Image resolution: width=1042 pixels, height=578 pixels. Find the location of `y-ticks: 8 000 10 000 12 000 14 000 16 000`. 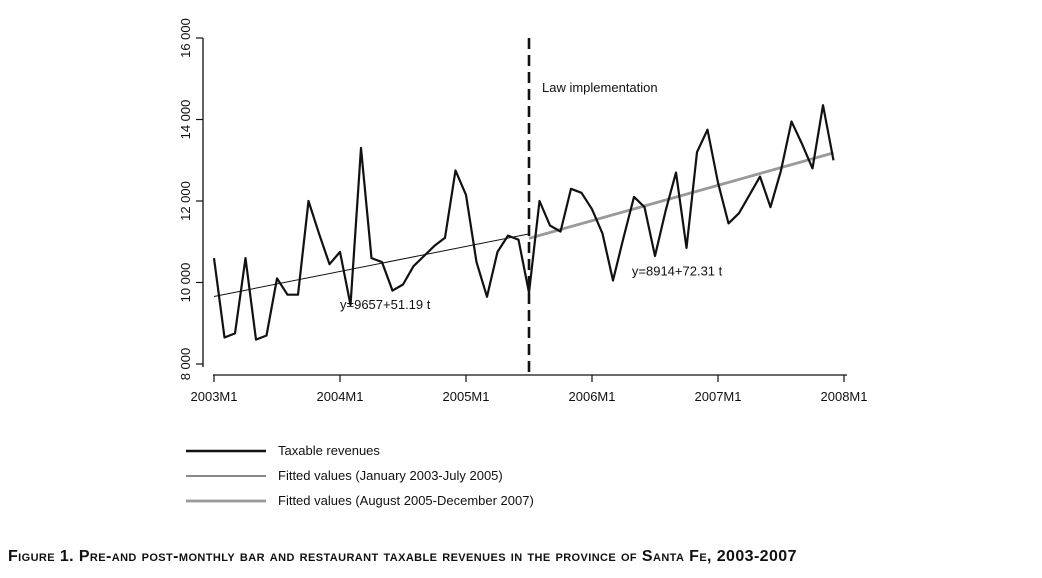

y-ticks: 8 000 10 000 12 000 14 000 16 000 is located at coordinates (190, 199).